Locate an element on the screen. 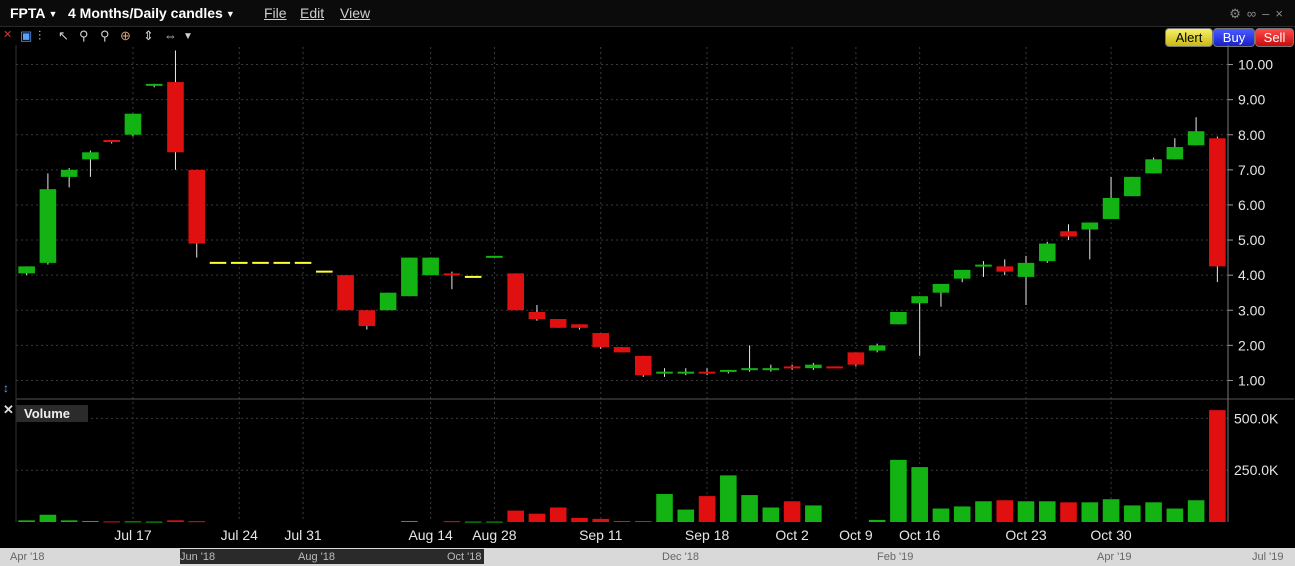 Image resolution: width=1295 pixels, height=566 pixels. volume-tick-label: 250.0K is located at coordinates (1256, 470).